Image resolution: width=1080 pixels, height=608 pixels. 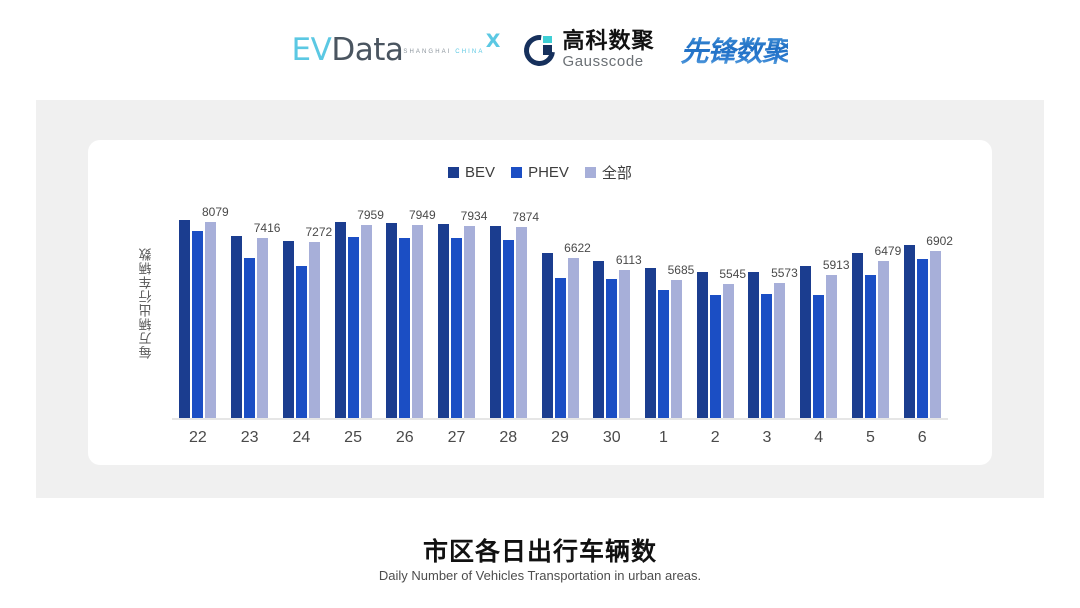 I want to click on bar-group: 5913, so click(x=821, y=309).